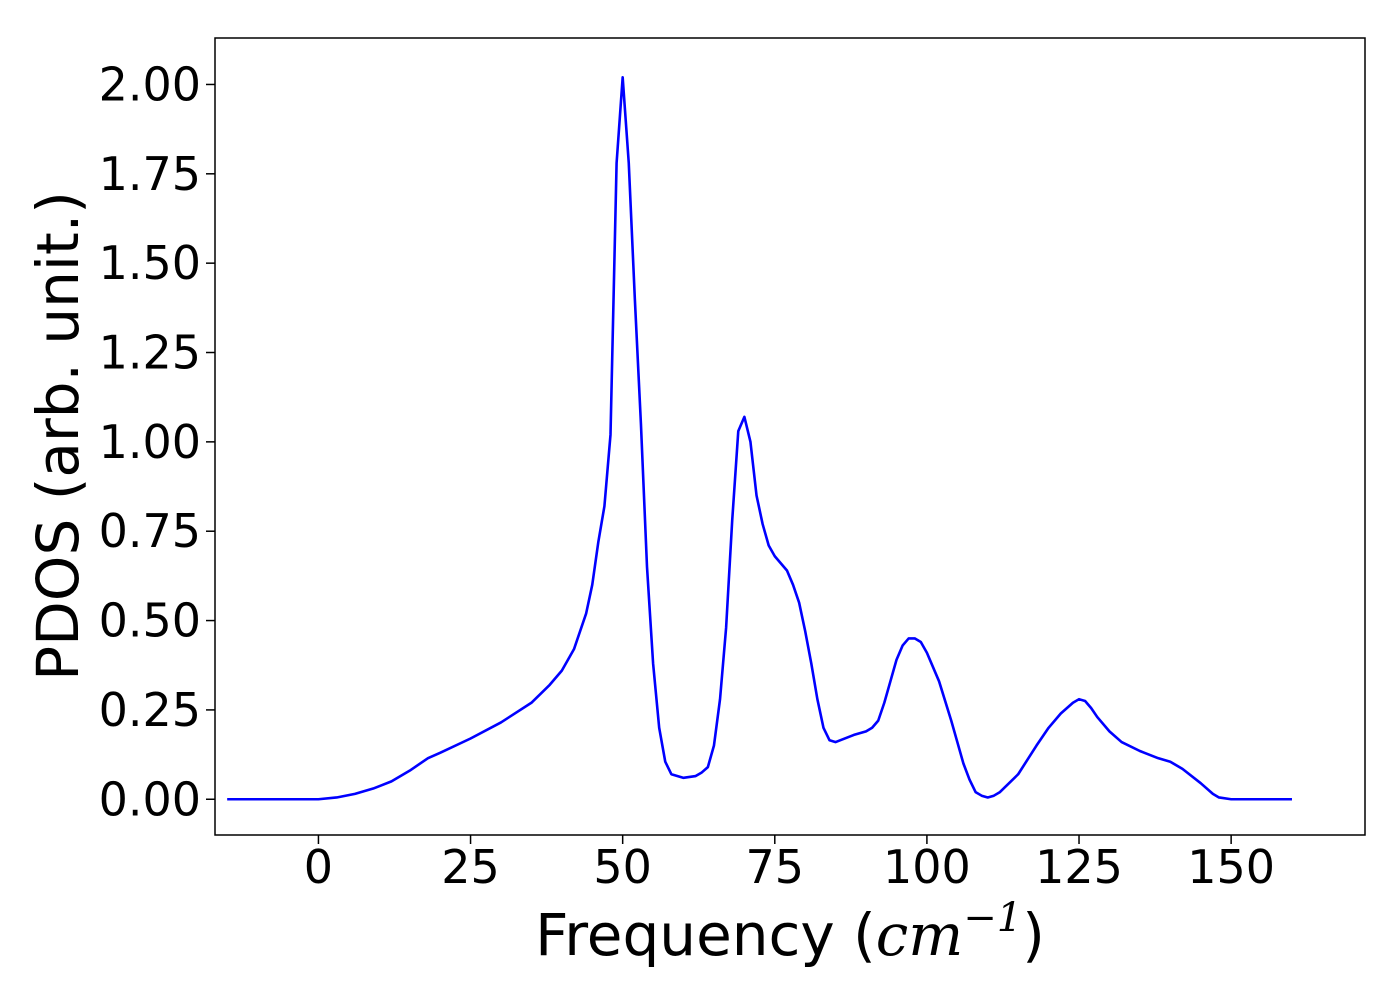 The width and height of the screenshot is (1400, 1000). Describe the element at coordinates (470, 867) in the screenshot. I see `x-tick-label: 25` at that location.